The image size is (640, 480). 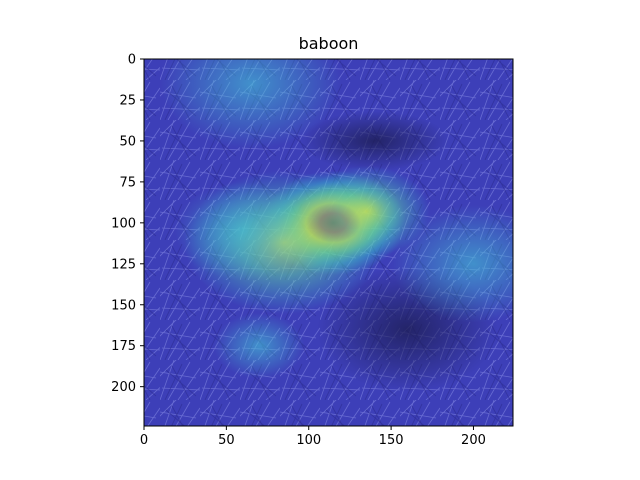 I want to click on y-axis: 0 25 50 75 100 125 150 175 200, so click(x=127, y=224).